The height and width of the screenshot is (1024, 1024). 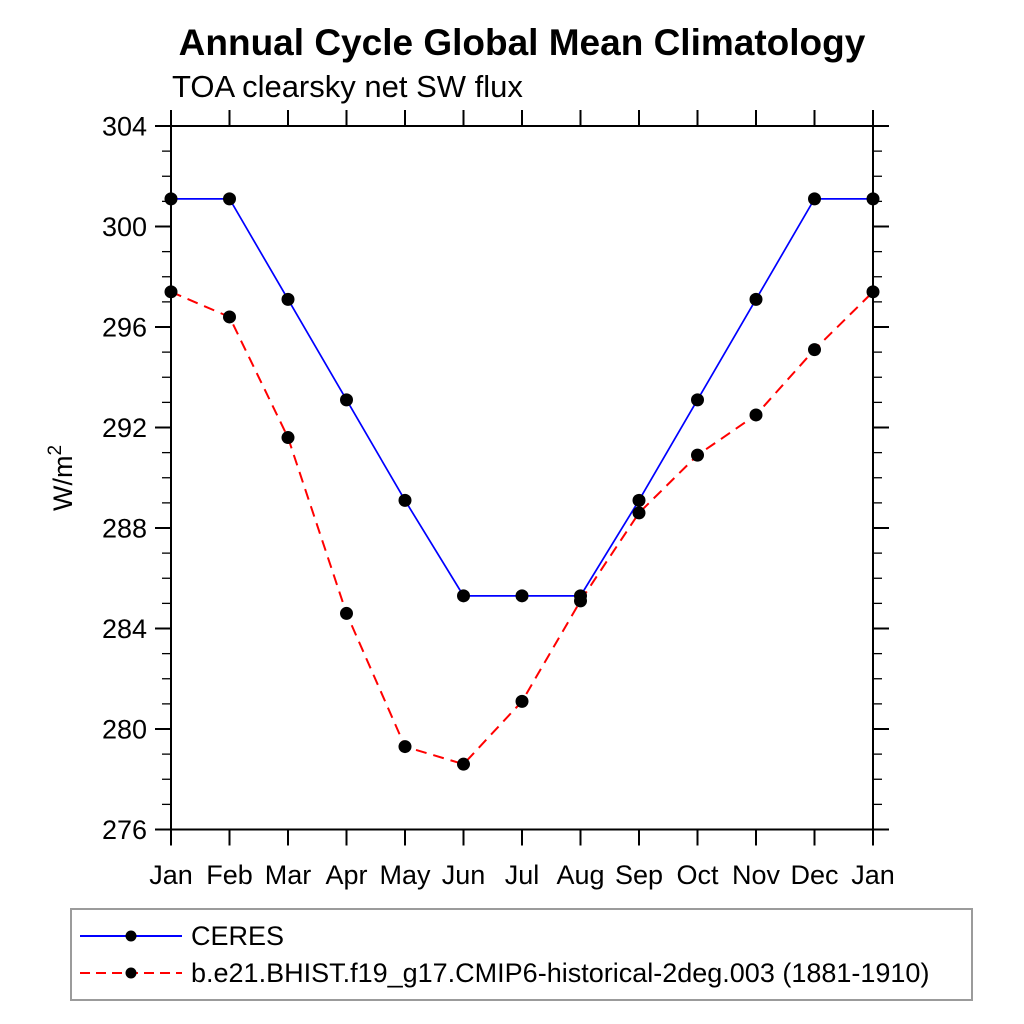 I want to click on y-tick-label: 292, so click(x=124, y=428).